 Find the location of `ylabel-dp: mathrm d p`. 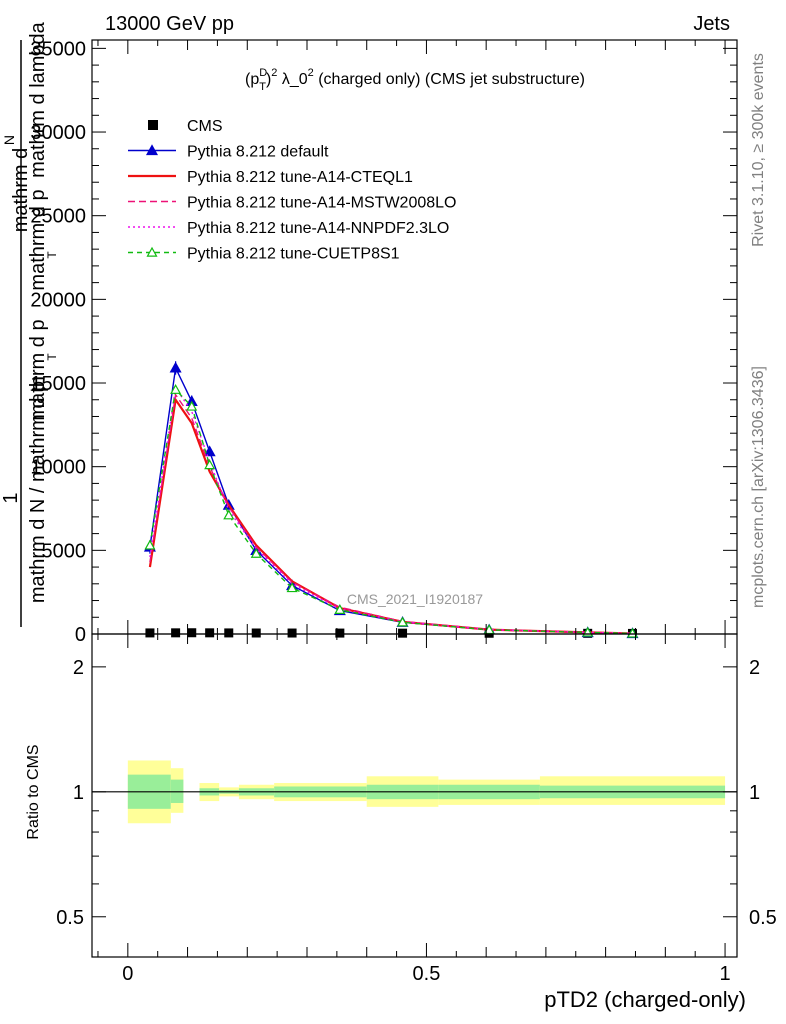

ylabel-dp: mathrm d p is located at coordinates (38, 239).